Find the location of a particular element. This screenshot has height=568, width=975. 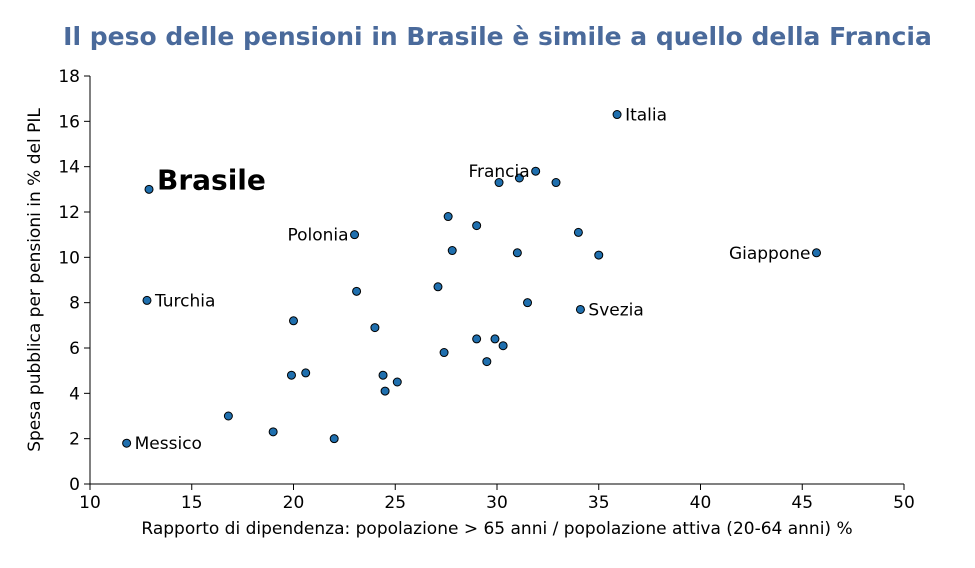

point-label: Brasile is located at coordinates (211, 179).